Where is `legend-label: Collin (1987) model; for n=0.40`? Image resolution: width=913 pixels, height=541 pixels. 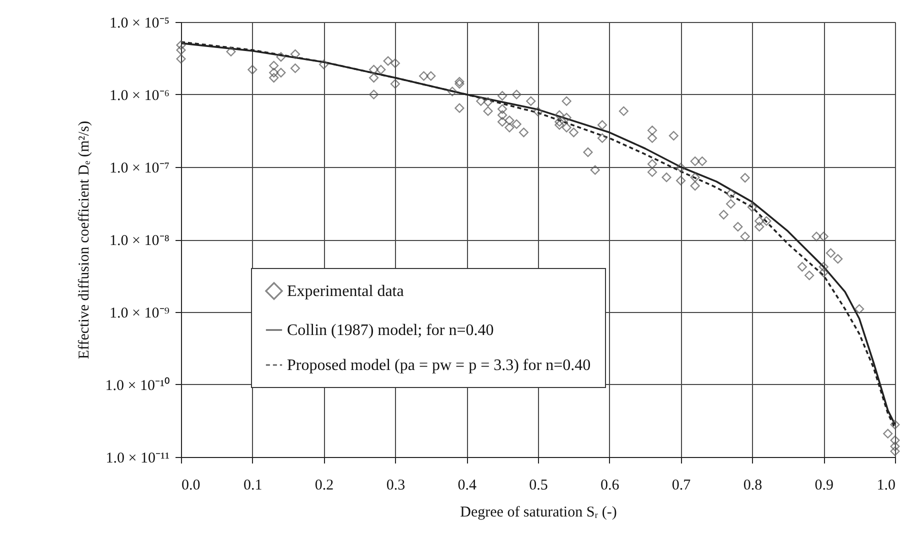 legend-label: Collin (1987) model; for n=0.40 is located at coordinates (390, 330).